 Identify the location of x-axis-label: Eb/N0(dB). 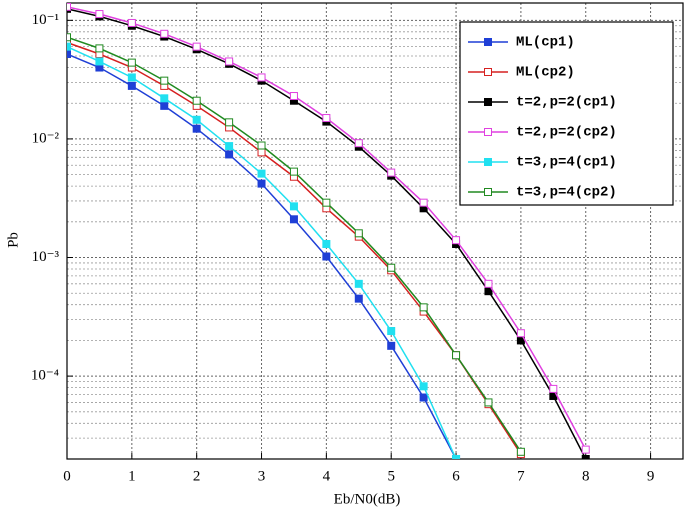
(367, 499).